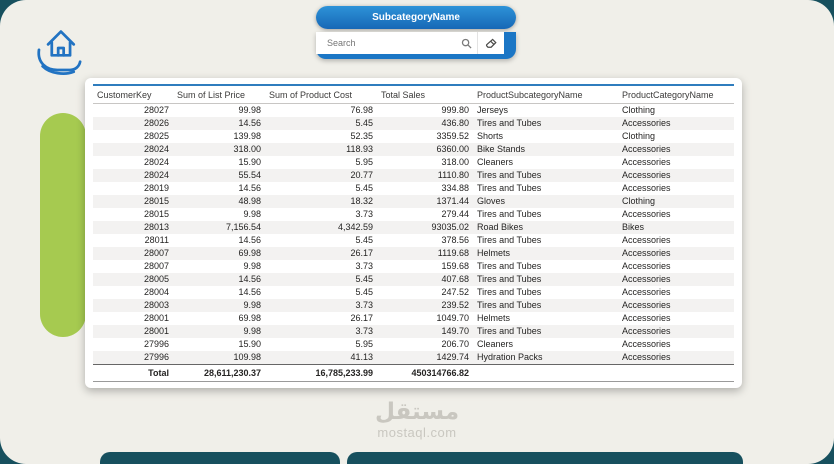 This screenshot has height=464, width=834. What do you see at coordinates (413, 344) in the screenshot?
I see `table-row: 27996 15.90 5.95 206.70 Cleaners Accessories` at bounding box center [413, 344].